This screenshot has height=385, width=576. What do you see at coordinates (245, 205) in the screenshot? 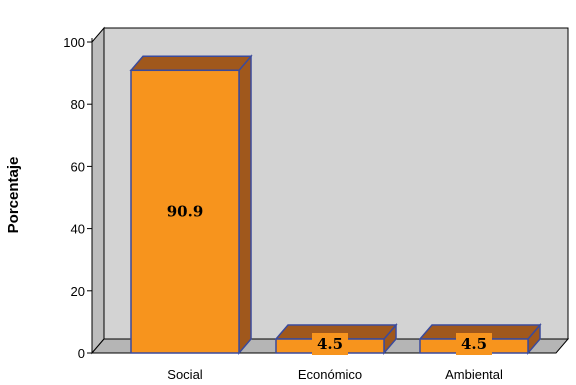
I see `bar-side-face` at bounding box center [245, 205].